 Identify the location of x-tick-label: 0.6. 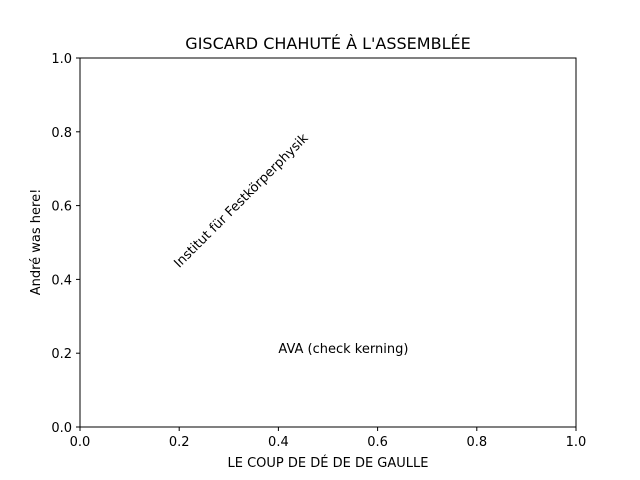
(377, 442).